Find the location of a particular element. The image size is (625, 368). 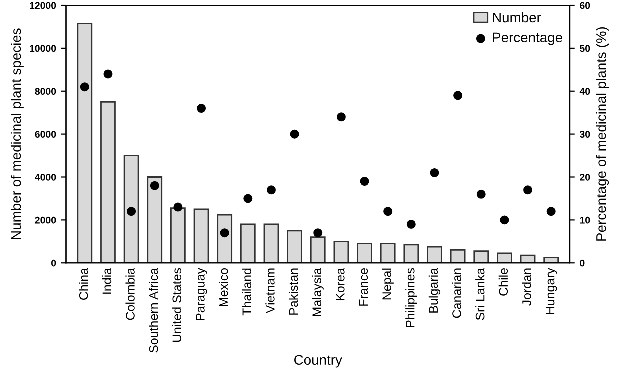

y2-tick-label: 20 is located at coordinates (585, 177).